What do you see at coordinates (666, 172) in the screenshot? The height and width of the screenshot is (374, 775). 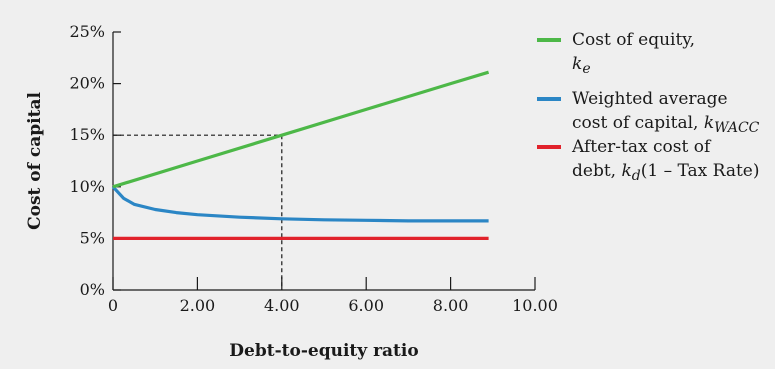 I see `legend-label-debt: debt, kd(1 – Tax Rate)` at bounding box center [666, 172].